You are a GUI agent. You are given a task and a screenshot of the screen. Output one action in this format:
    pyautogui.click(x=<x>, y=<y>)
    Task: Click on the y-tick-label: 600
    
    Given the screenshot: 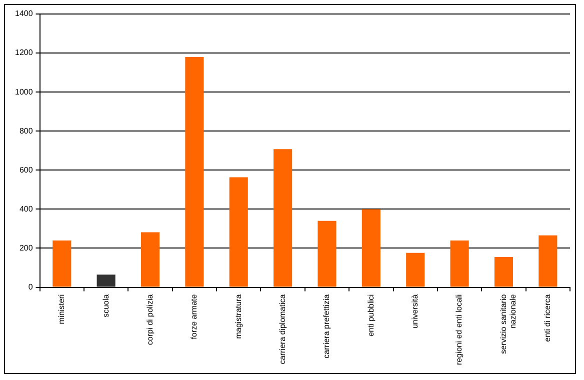 What is the action you would take?
    pyautogui.click(x=26, y=169)
    